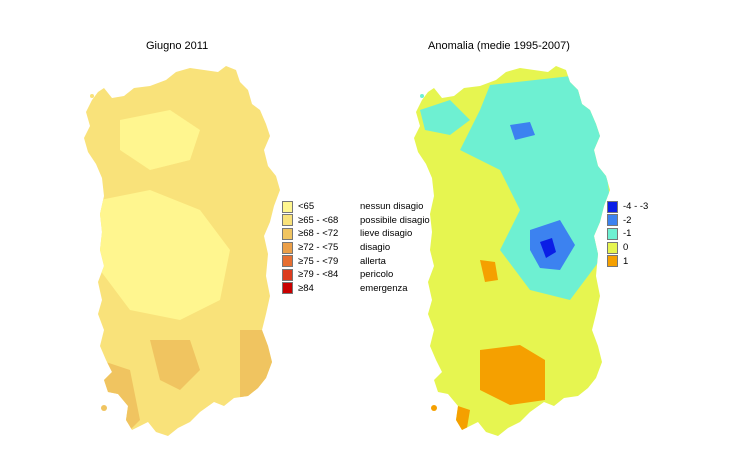 Image resolution: width=730 pixels, height=450 pixels. Describe the element at coordinates (175, 365) in the screenshot. I see `zone-mild-discomfort-south` at that location.